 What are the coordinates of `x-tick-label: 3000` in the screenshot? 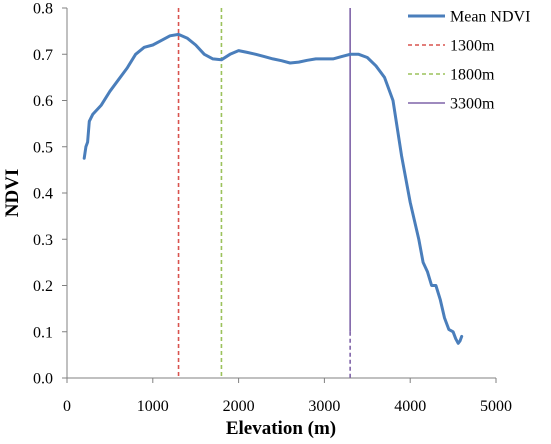 It's located at (324, 406).